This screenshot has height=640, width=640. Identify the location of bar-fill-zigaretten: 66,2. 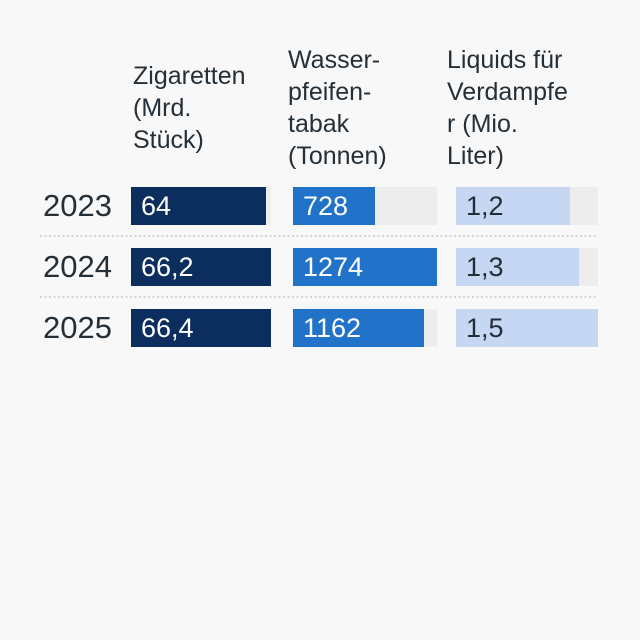
(201, 267).